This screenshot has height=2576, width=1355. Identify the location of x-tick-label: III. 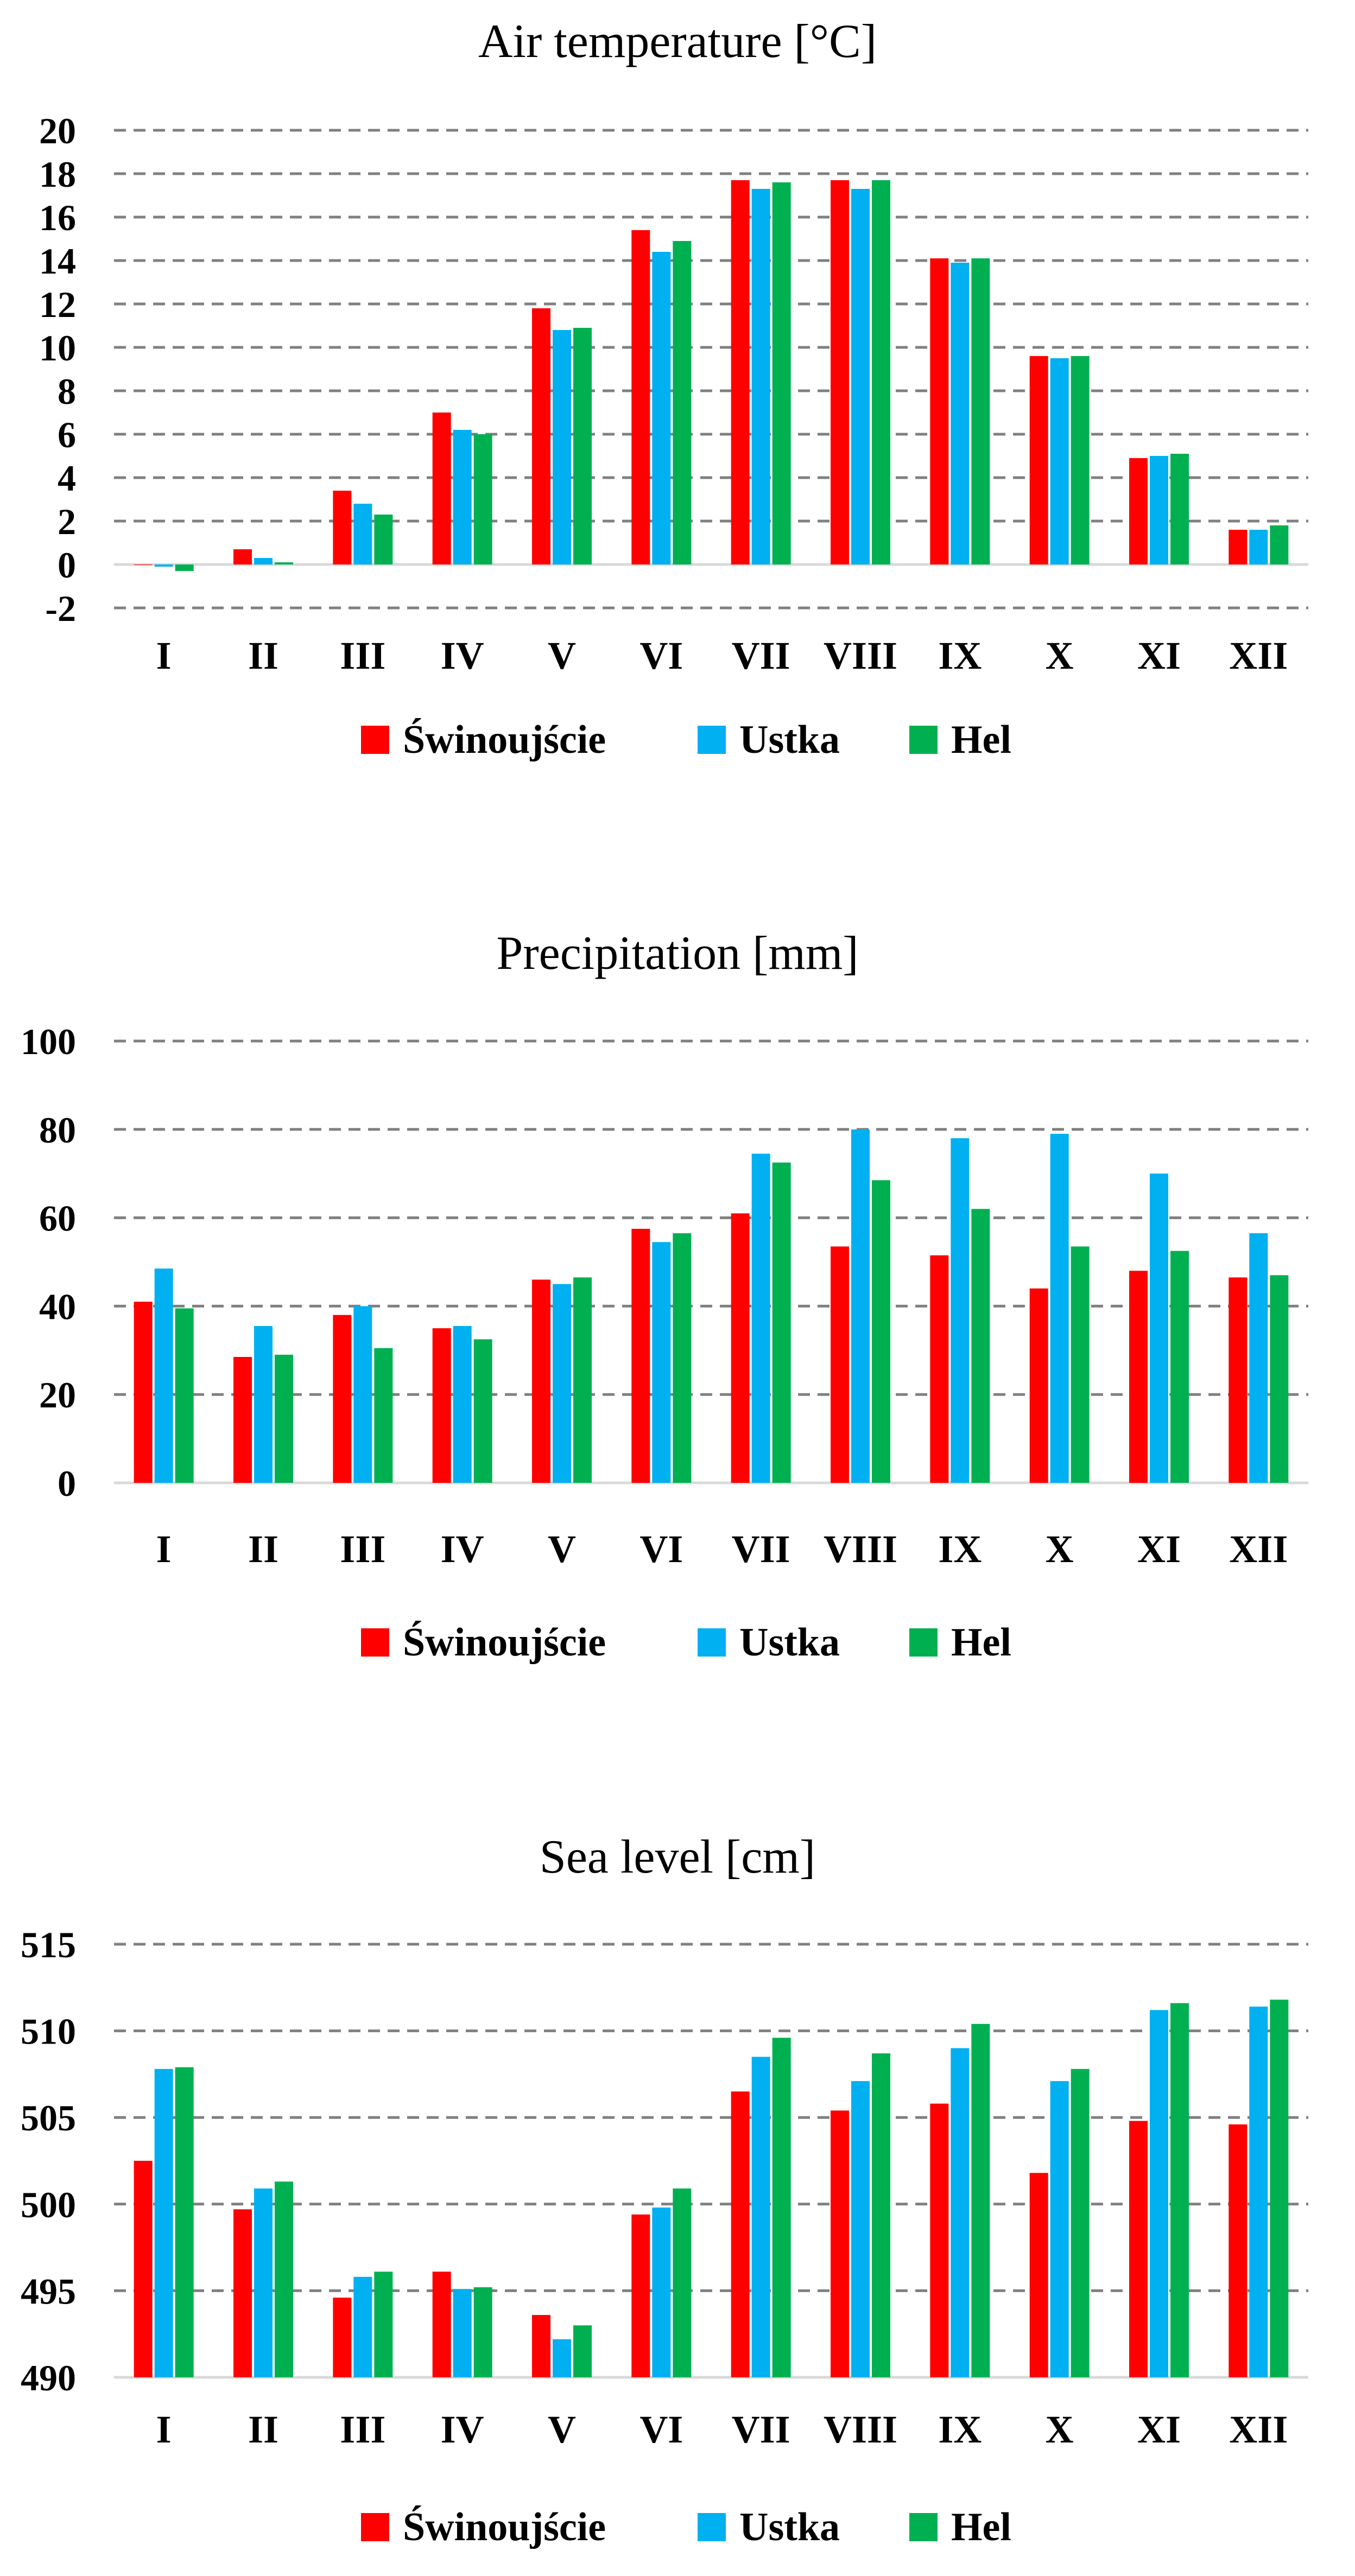
(362, 2429).